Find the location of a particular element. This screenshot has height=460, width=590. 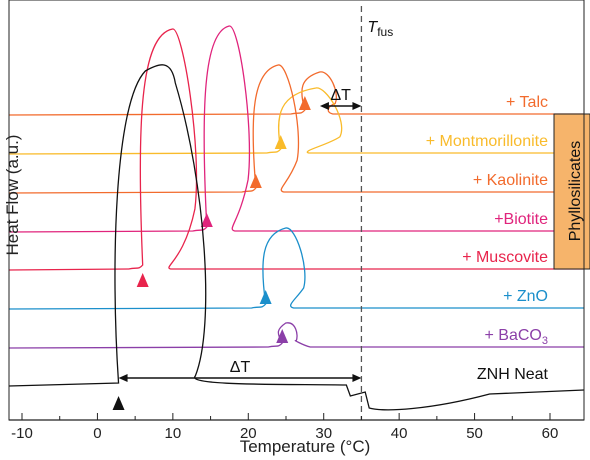

series-label: + Montmorillonite is located at coordinates (487, 141).